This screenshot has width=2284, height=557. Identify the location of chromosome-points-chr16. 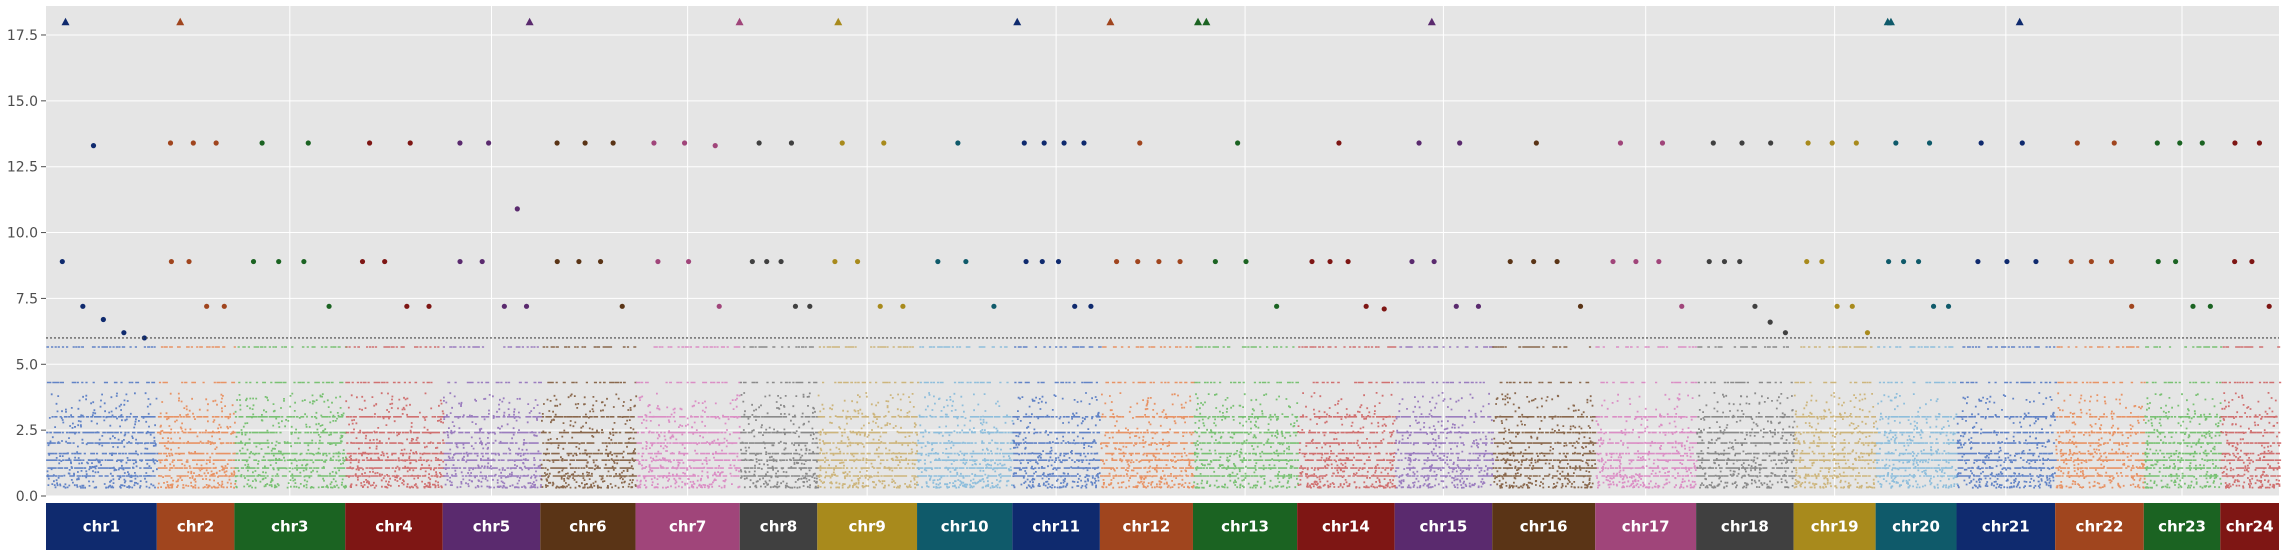
(1544, 417).